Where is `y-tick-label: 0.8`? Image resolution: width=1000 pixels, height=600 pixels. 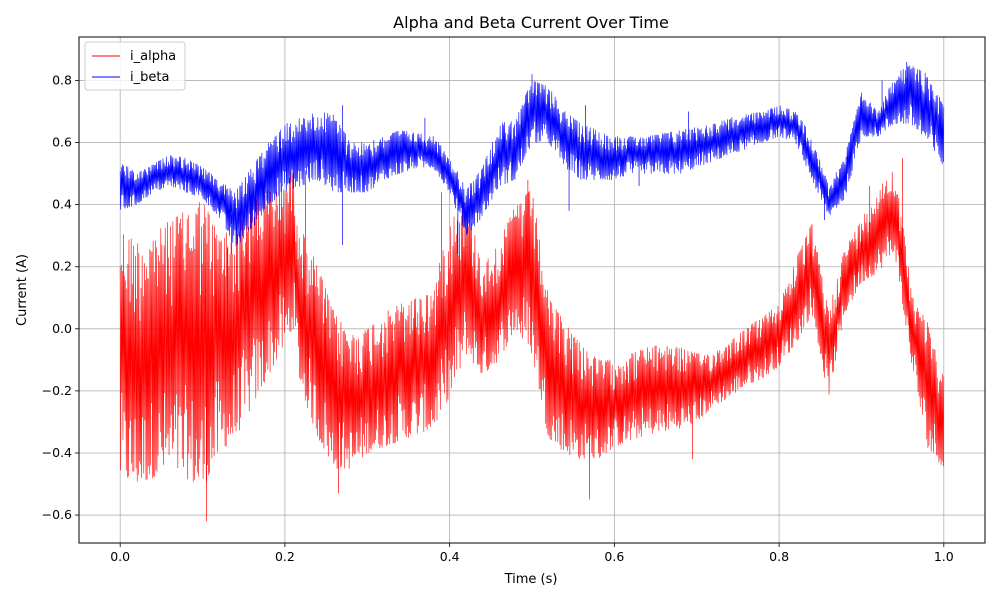 y-tick-label: 0.8 is located at coordinates (62, 79).